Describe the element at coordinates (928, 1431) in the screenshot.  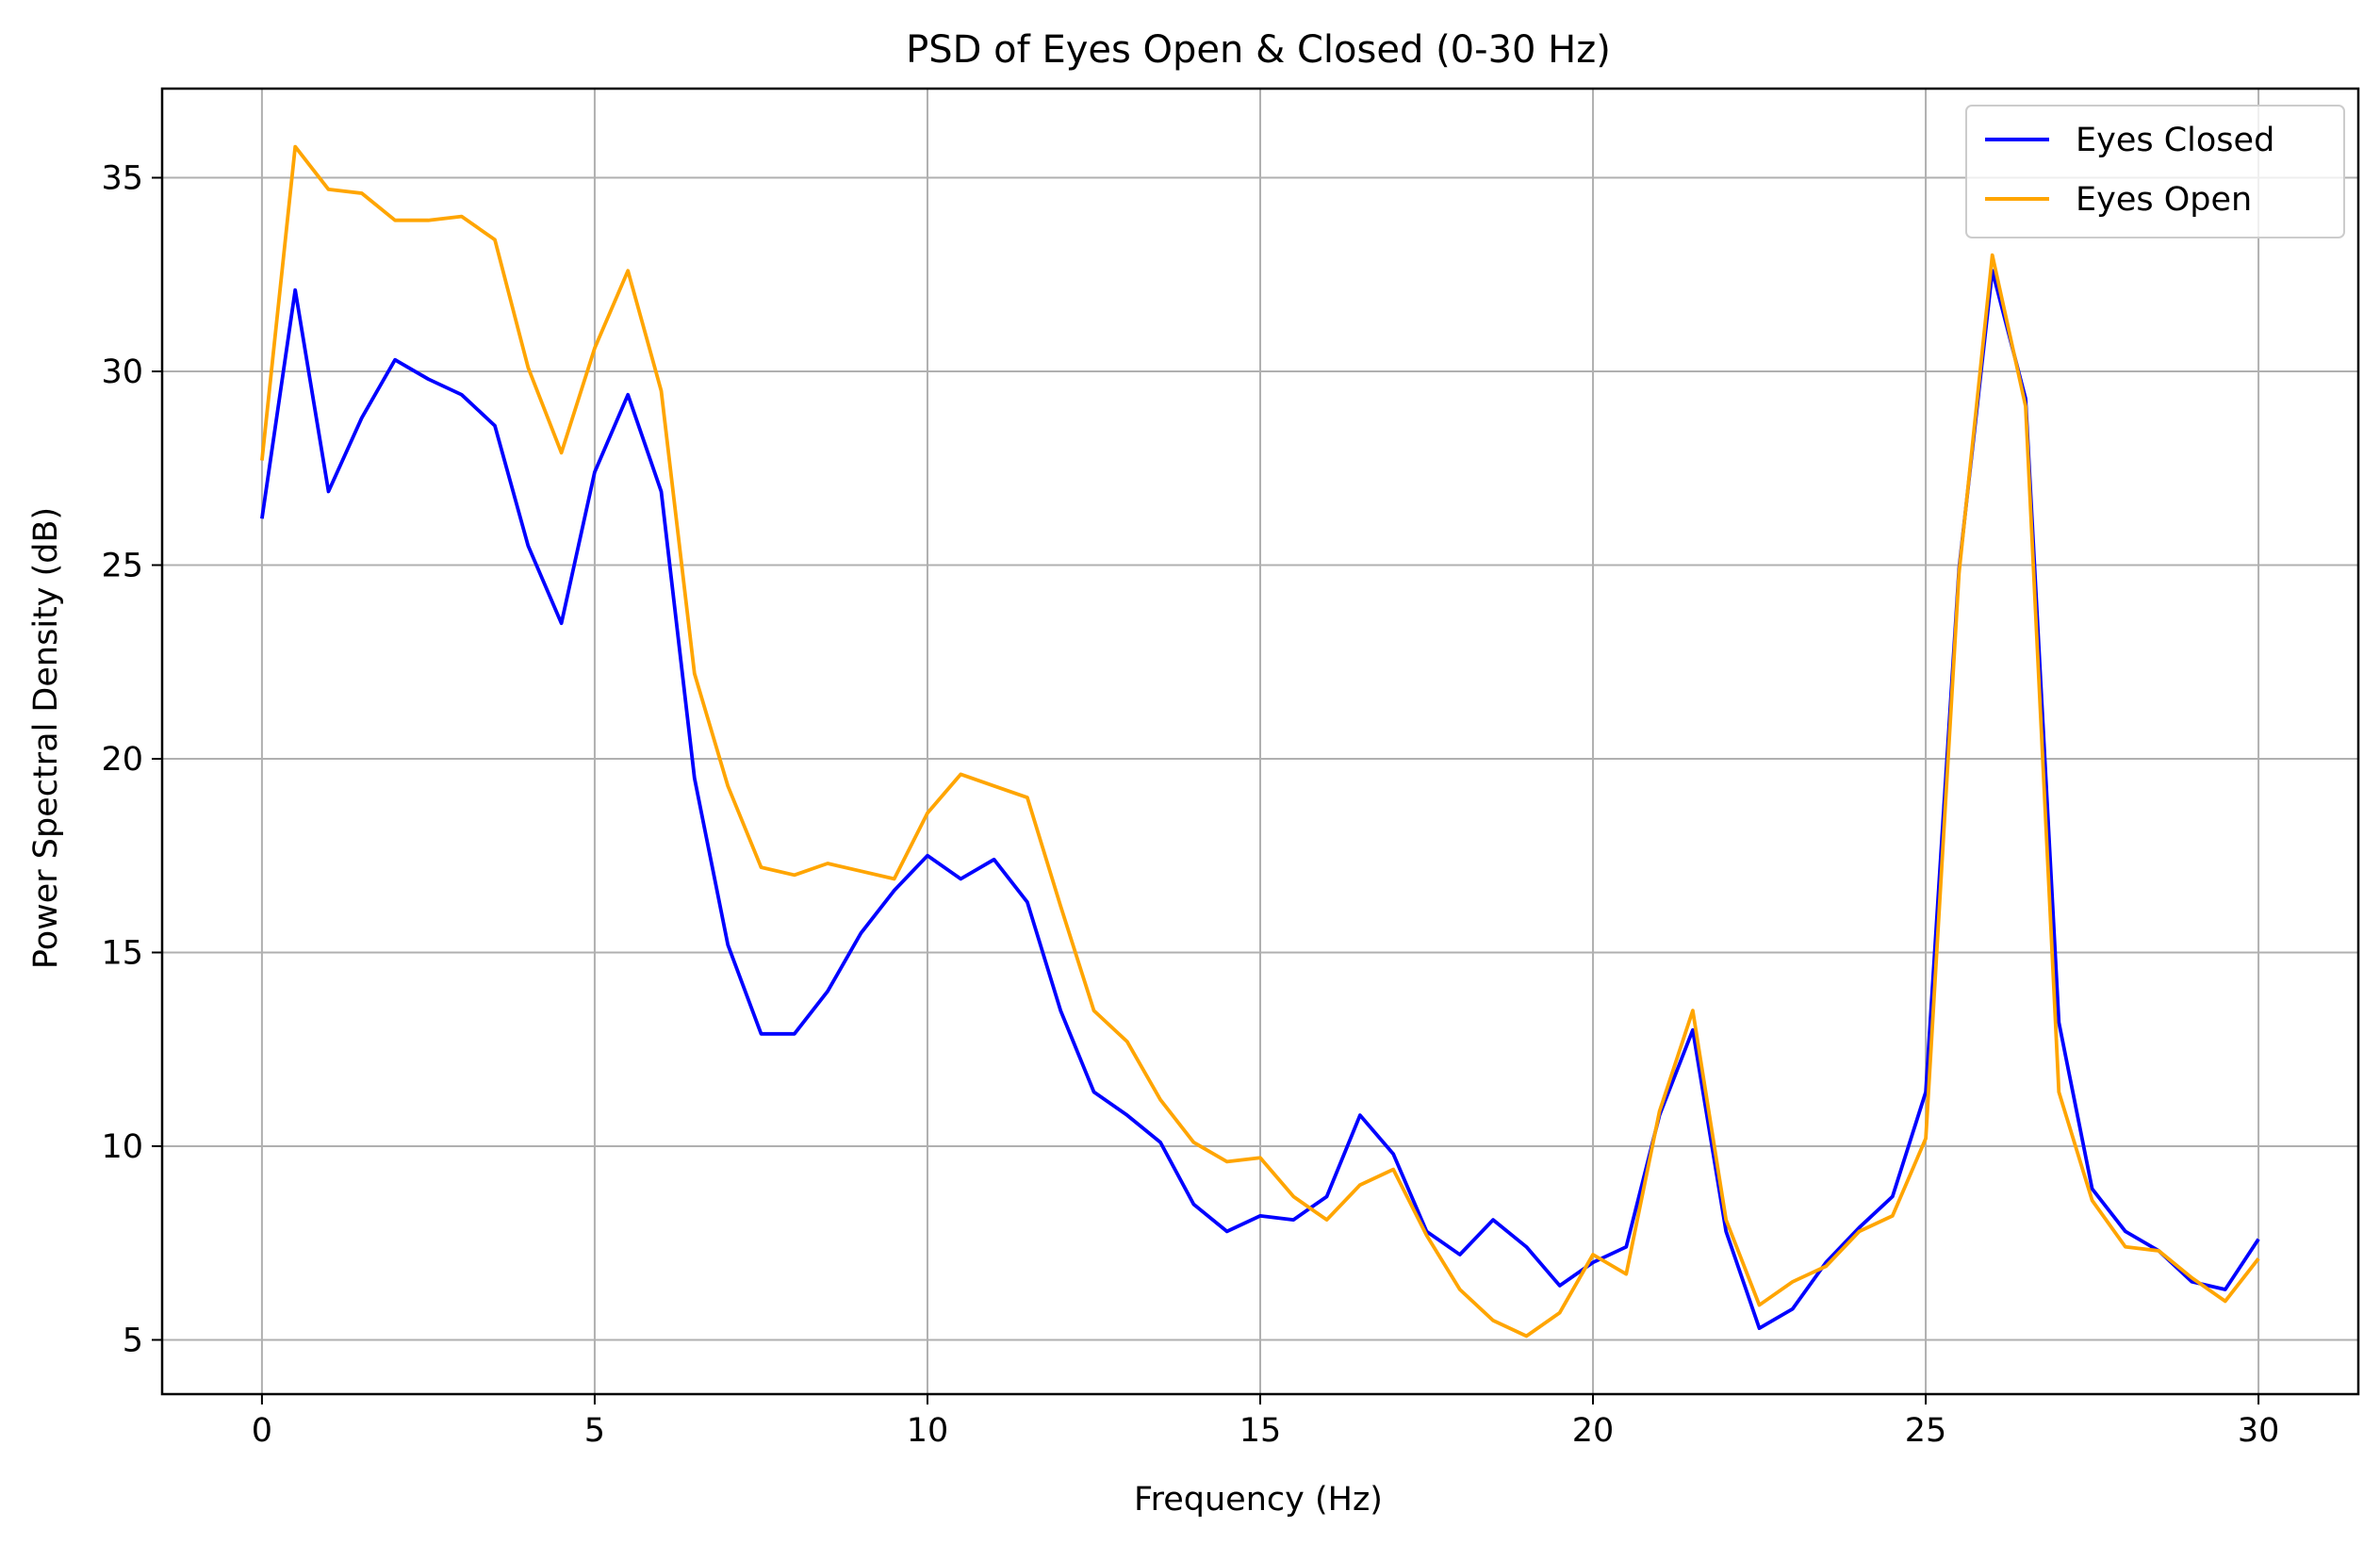
I see `x-tick-label: 10` at that location.